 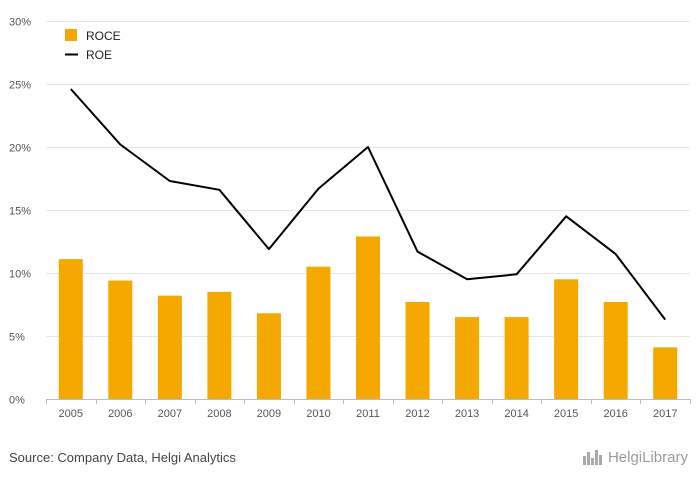 I want to click on y-tick-label: 30%, so click(x=20, y=23).